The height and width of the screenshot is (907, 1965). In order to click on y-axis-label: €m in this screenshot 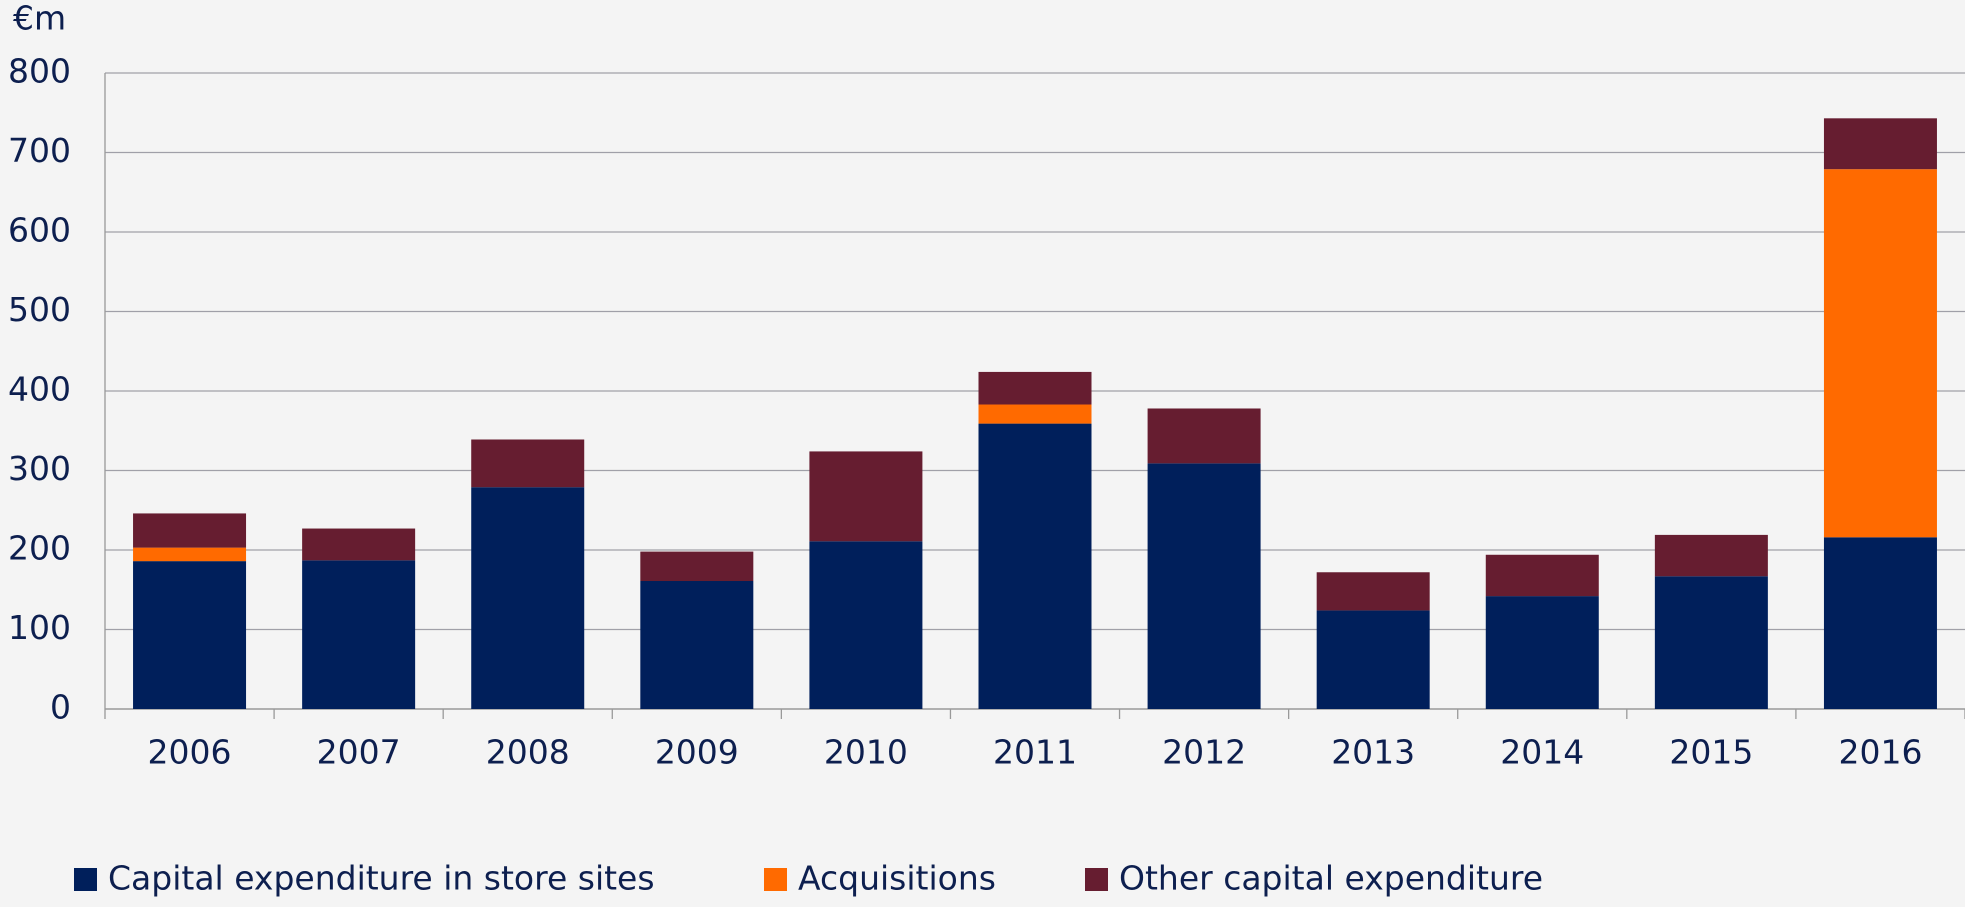, I will do `click(39, 19)`.